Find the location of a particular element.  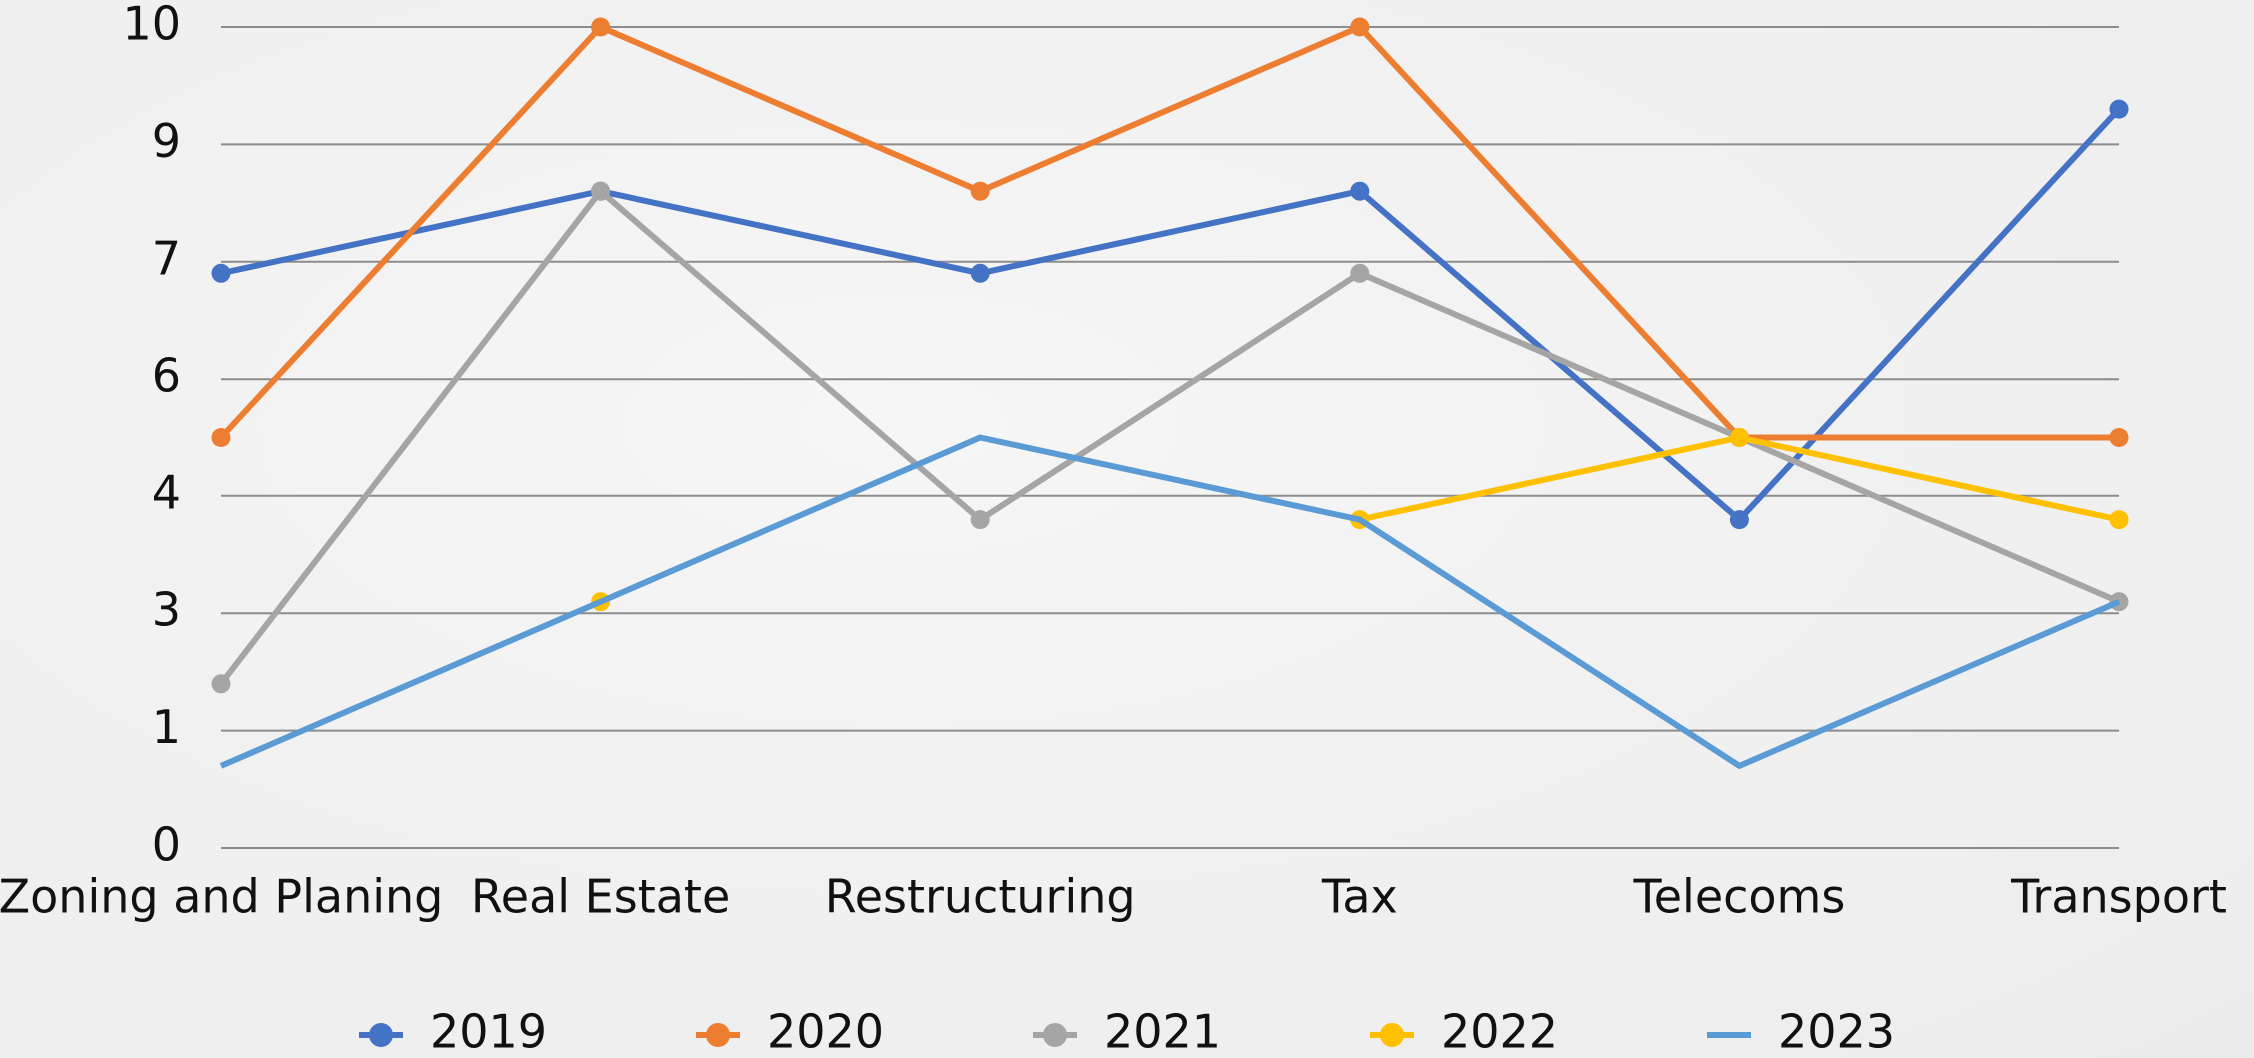

y-tick-label: 9 is located at coordinates (166, 141).